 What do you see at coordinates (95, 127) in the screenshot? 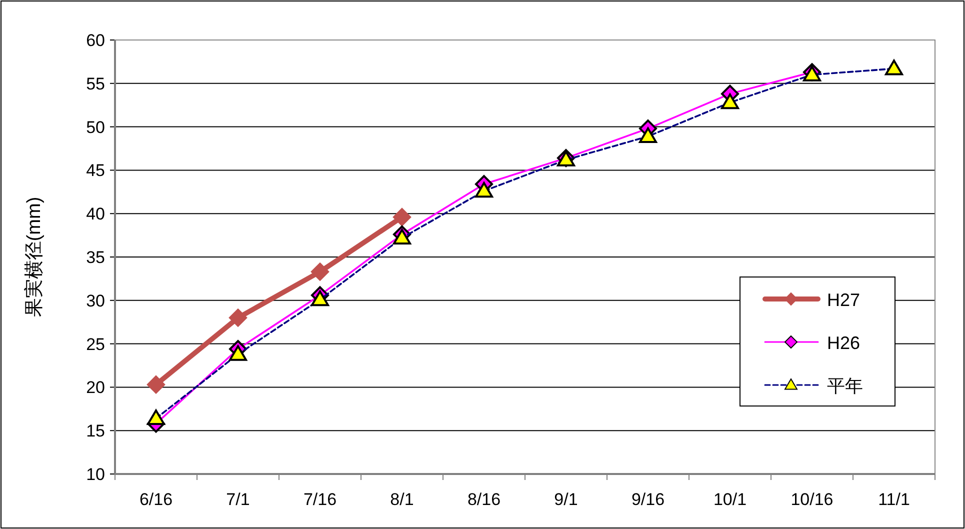
I see `y-tick-label: 50` at bounding box center [95, 127].